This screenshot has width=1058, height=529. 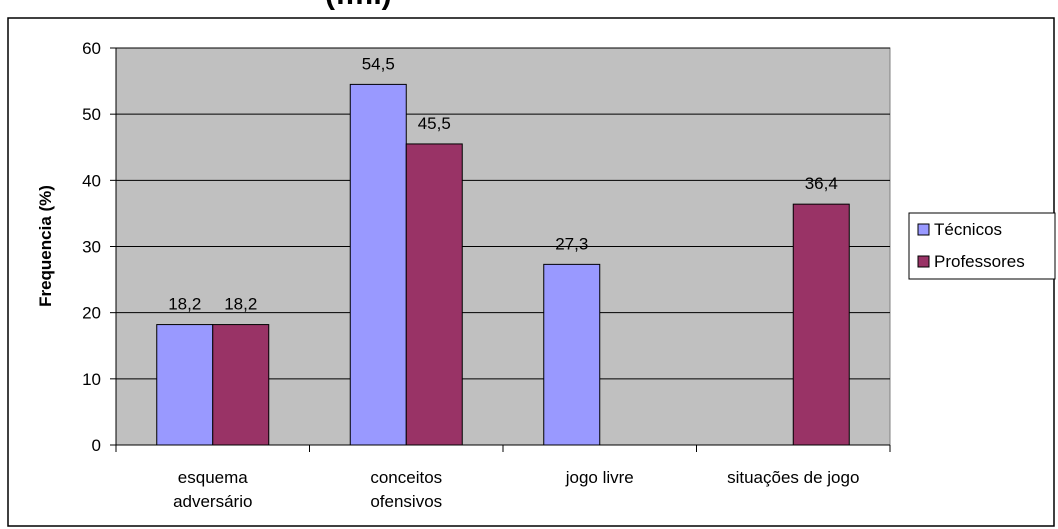 What do you see at coordinates (358, 5) in the screenshot?
I see `chart-title: (…..)` at bounding box center [358, 5].